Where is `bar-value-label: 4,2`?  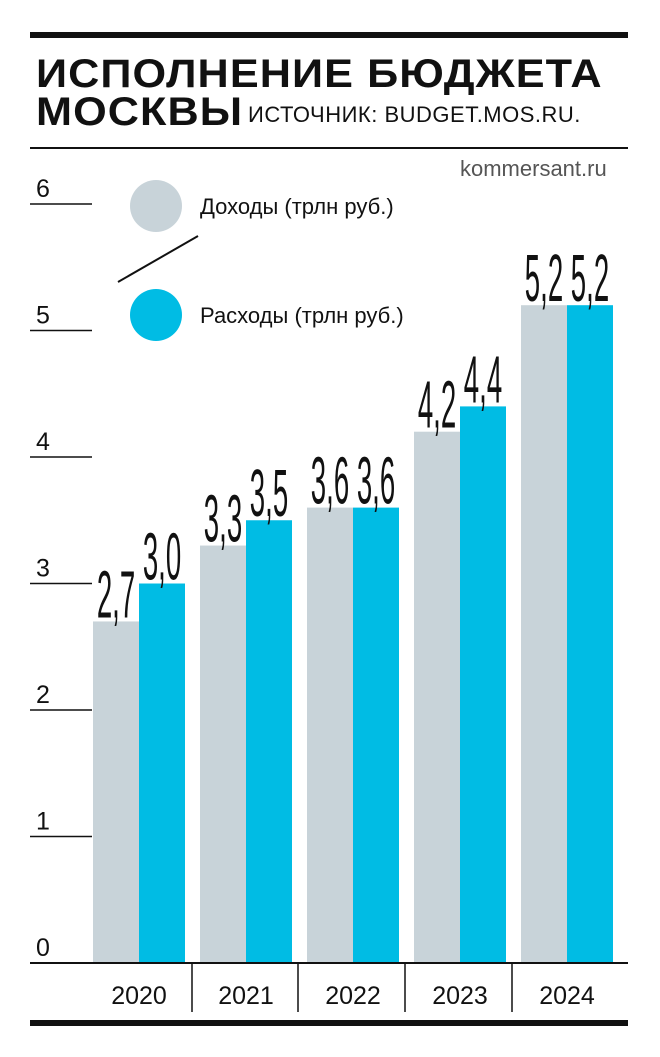 bar-value-label: 4,2 is located at coordinates (437, 405).